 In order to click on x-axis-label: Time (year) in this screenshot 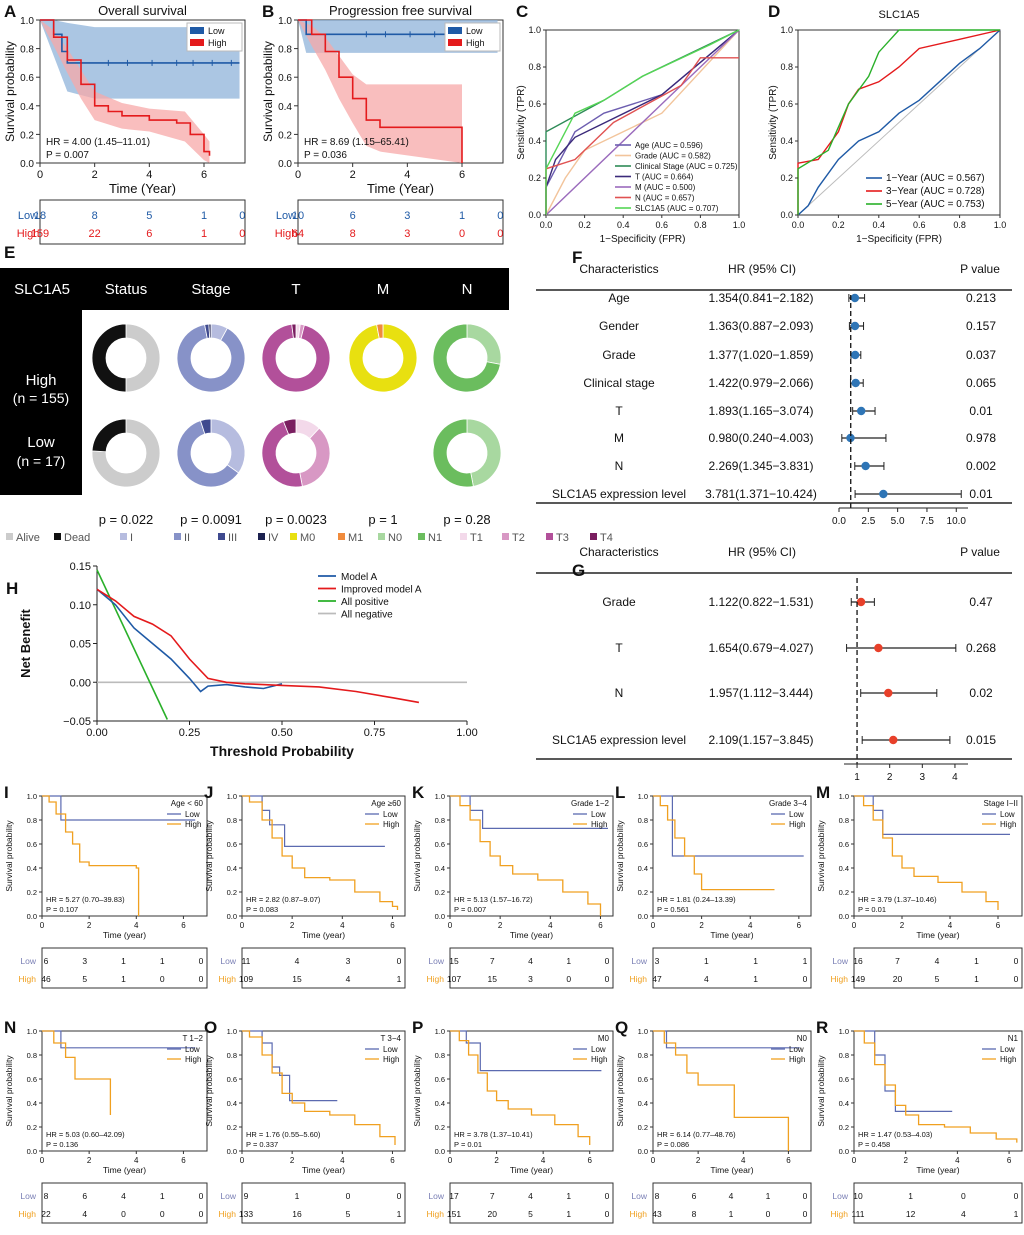, I will do `click(937, 1170)`.